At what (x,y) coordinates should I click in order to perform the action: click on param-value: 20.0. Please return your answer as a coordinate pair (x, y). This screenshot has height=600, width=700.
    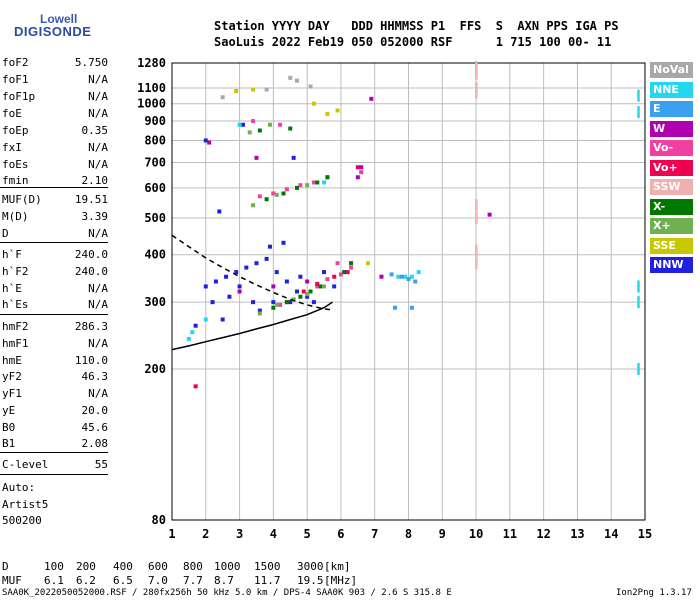
    Looking at the image, I should click on (95, 410).